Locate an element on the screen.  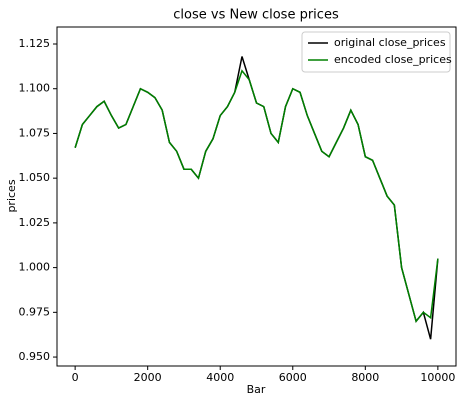
y-axis-label: prices is located at coordinates (11, 195).